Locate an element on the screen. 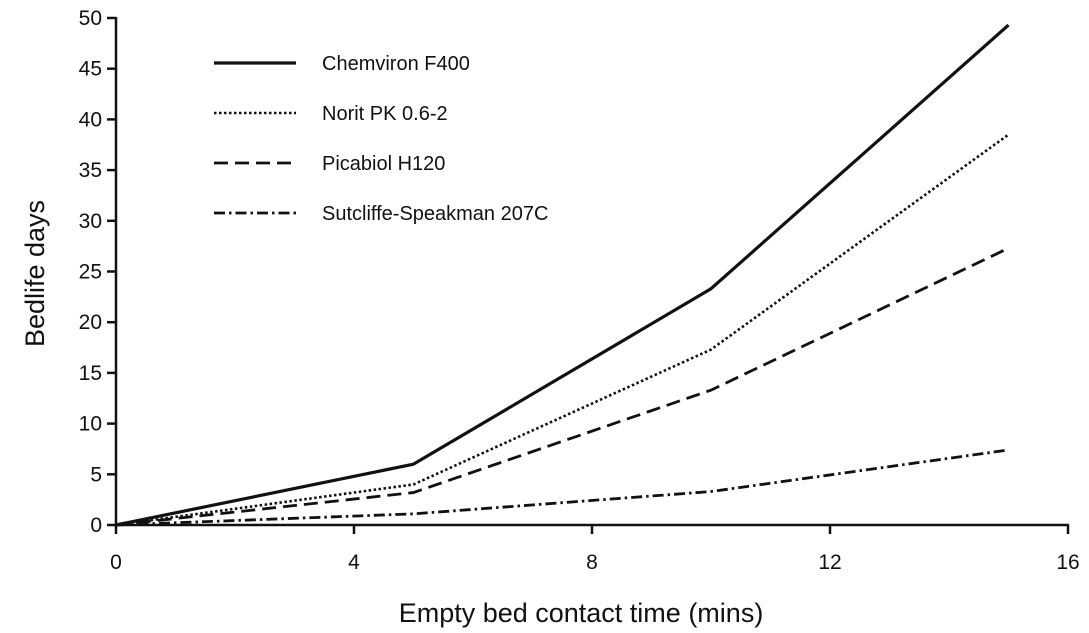 The width and height of the screenshot is (1089, 633). x-tick-label: 16 is located at coordinates (1067, 562).